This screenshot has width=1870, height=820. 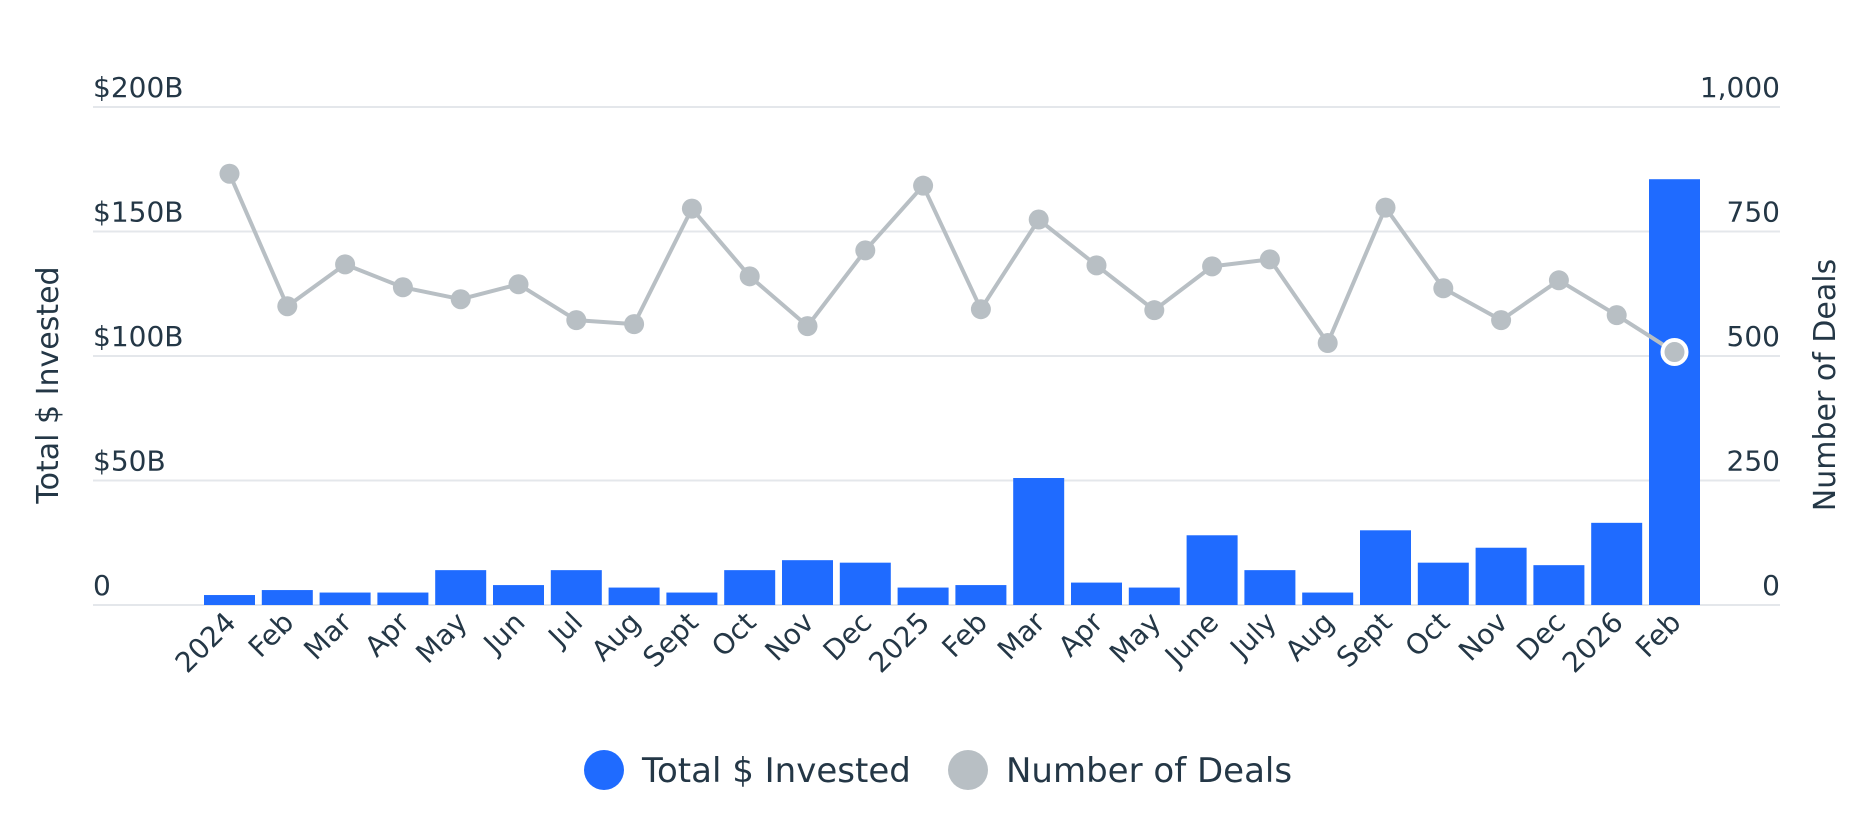 I want to click on x-tick-label: 2024, so click(x=206, y=643).